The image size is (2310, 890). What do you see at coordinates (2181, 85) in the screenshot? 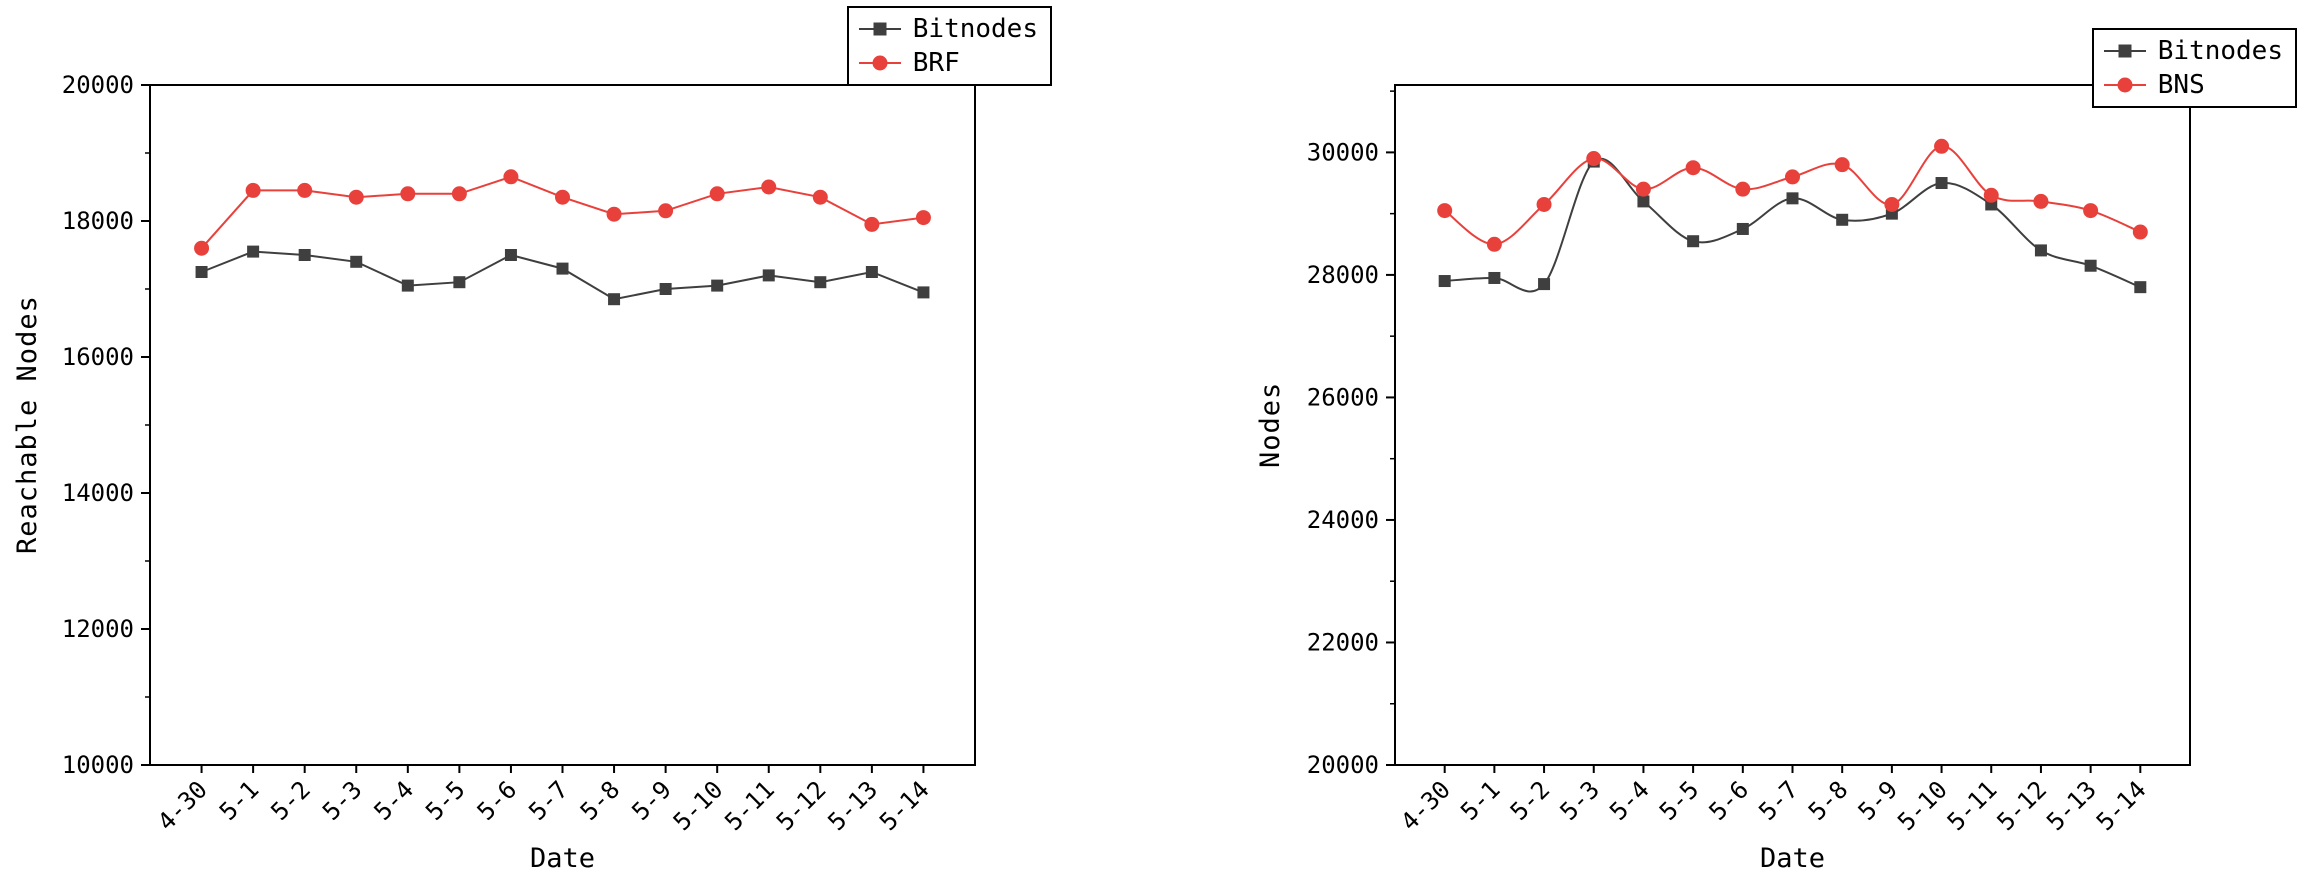
I see `legend-label: BNS` at bounding box center [2181, 85].